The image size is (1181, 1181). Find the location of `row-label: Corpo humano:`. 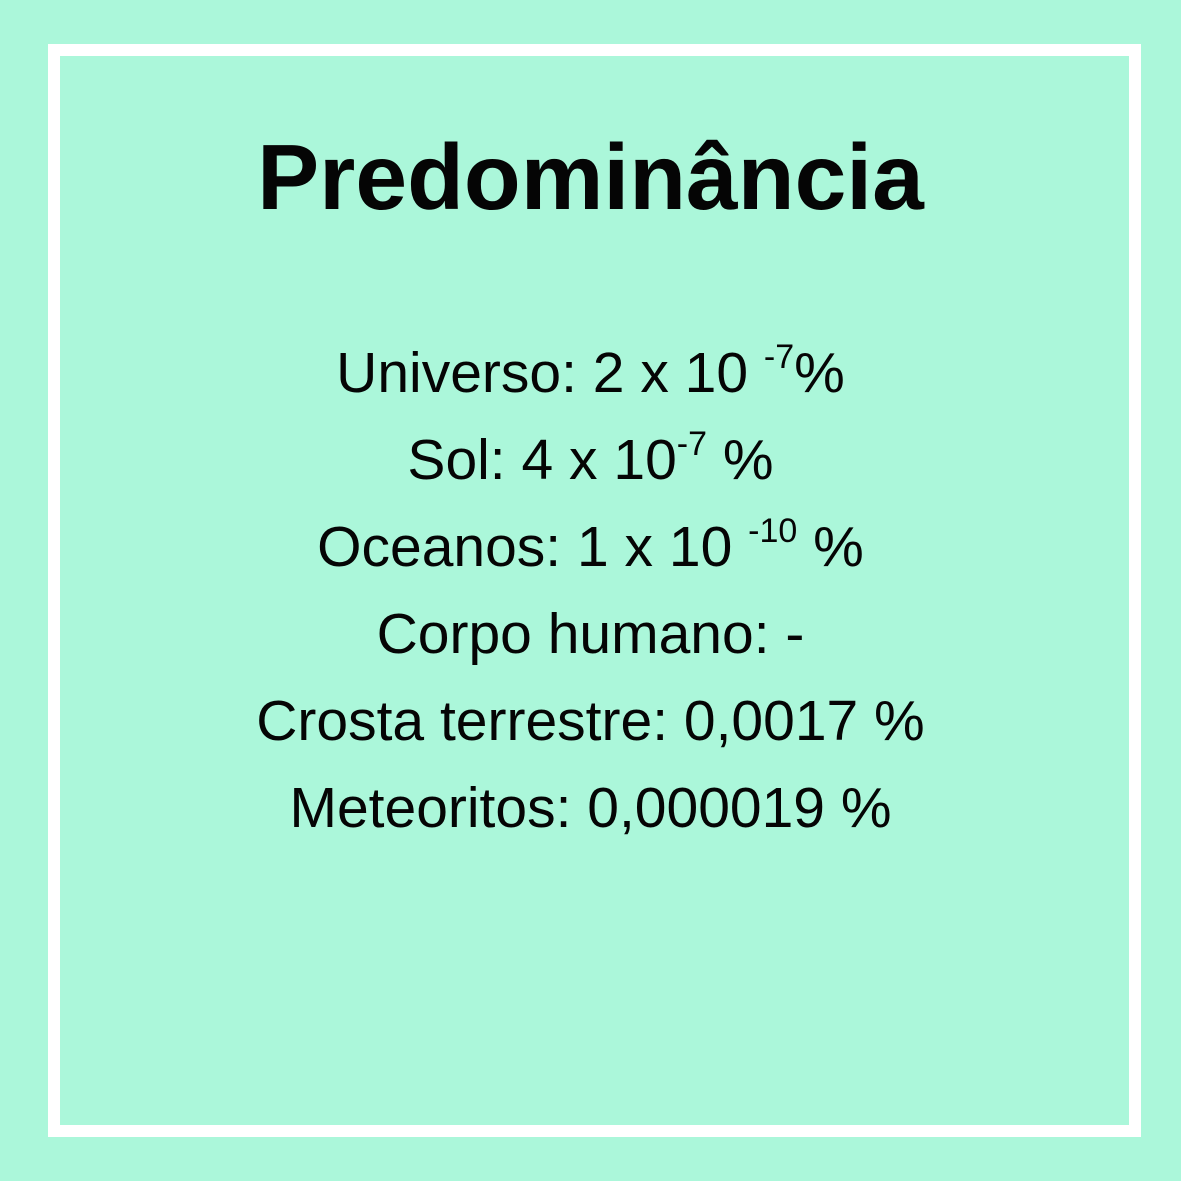

row-label: Corpo humano: is located at coordinates (573, 634).